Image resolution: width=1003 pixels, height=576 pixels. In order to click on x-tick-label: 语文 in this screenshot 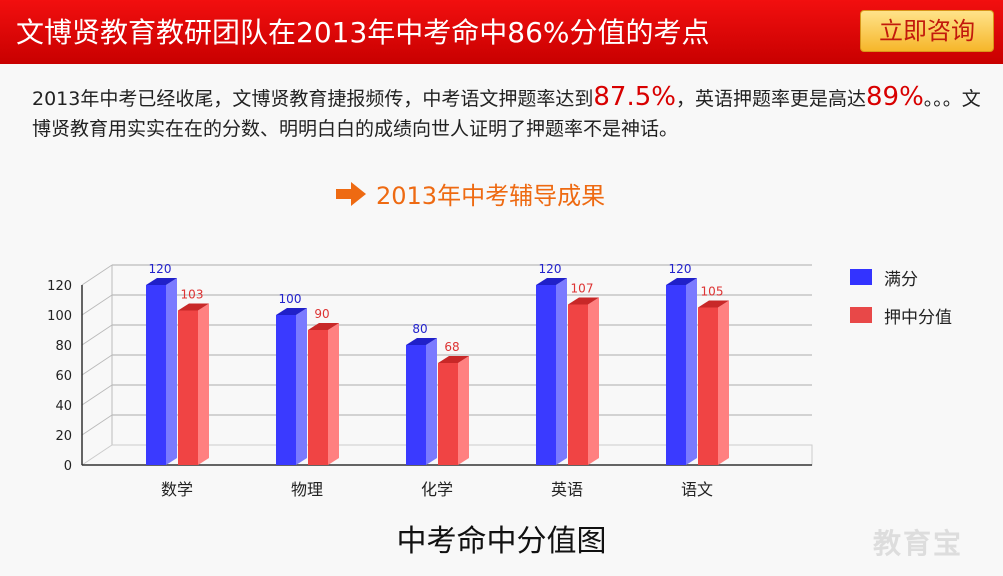, I will do `click(697, 489)`.